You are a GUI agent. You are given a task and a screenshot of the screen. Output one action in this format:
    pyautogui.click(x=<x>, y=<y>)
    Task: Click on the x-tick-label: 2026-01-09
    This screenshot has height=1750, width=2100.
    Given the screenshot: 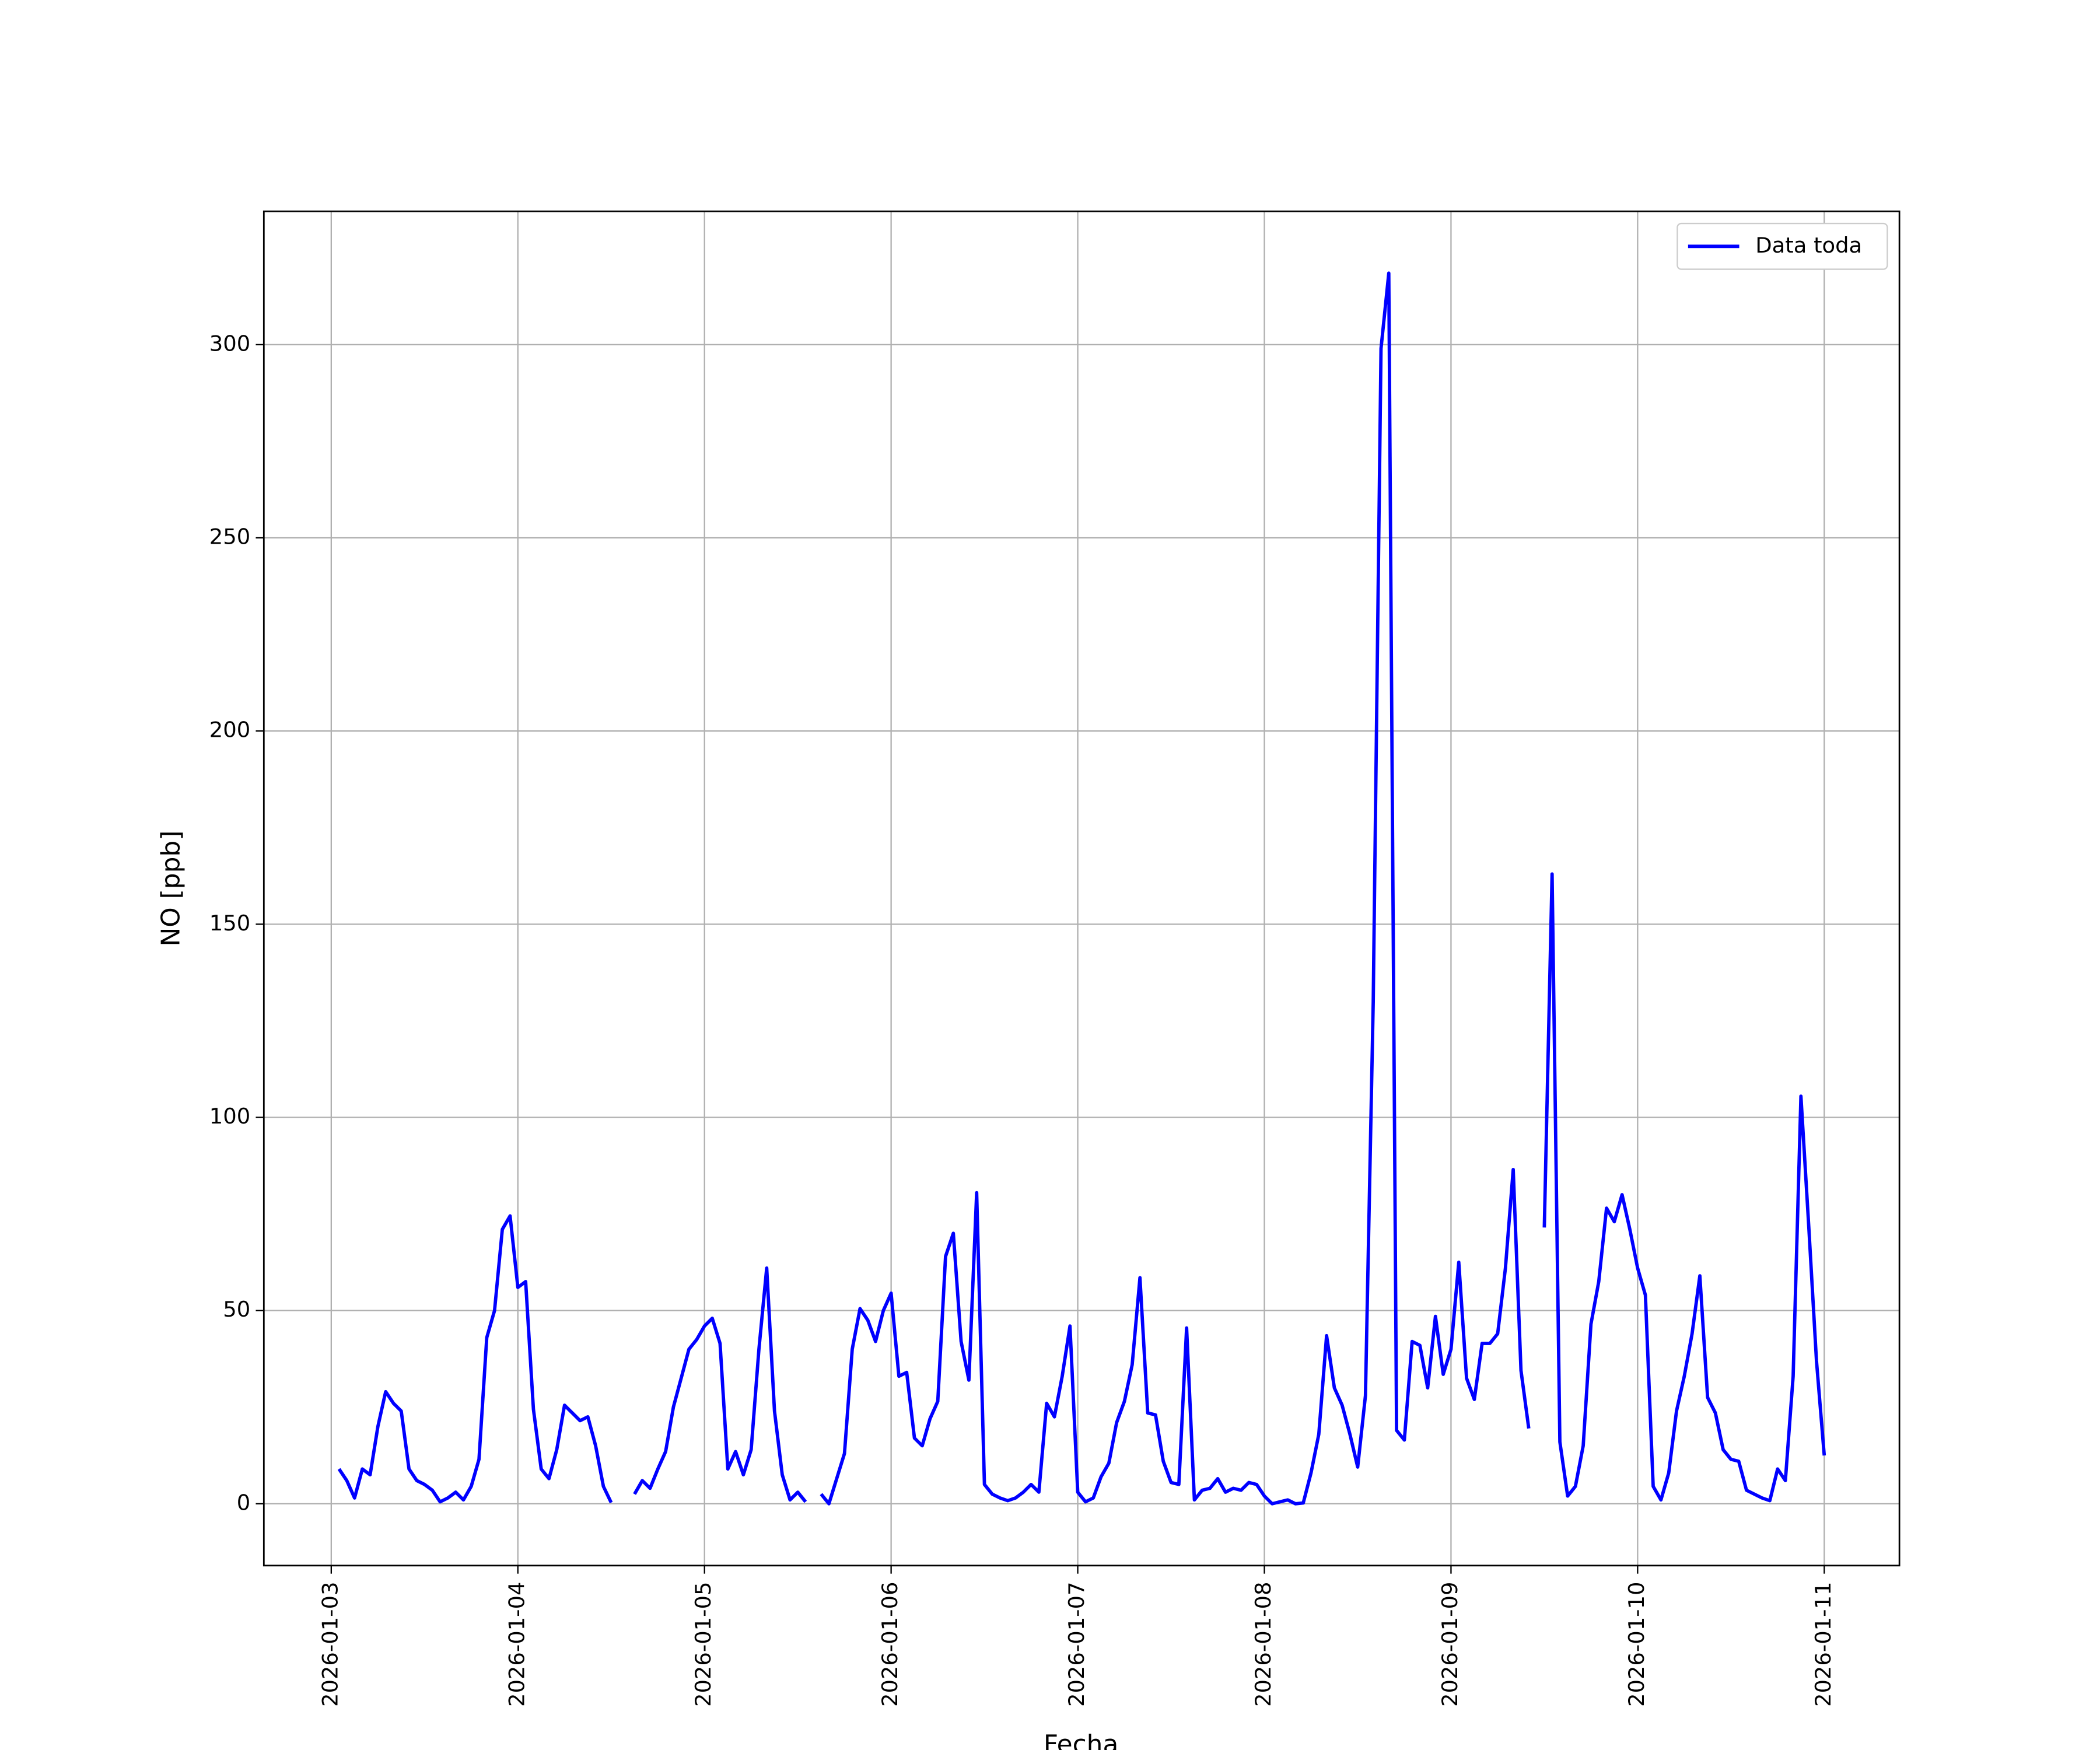 What is the action you would take?
    pyautogui.click(x=1449, y=1644)
    